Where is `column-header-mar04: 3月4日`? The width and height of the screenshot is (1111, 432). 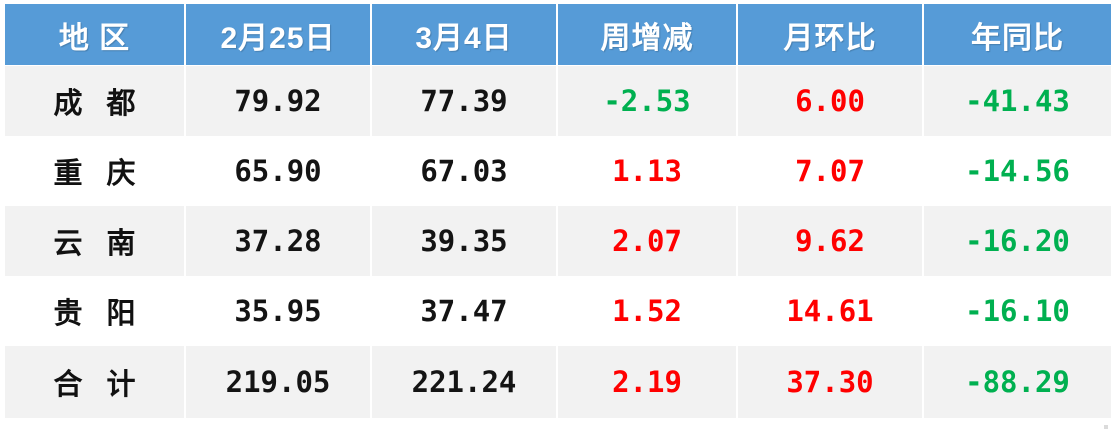 column-header-mar04: 3月4日 is located at coordinates (464, 35).